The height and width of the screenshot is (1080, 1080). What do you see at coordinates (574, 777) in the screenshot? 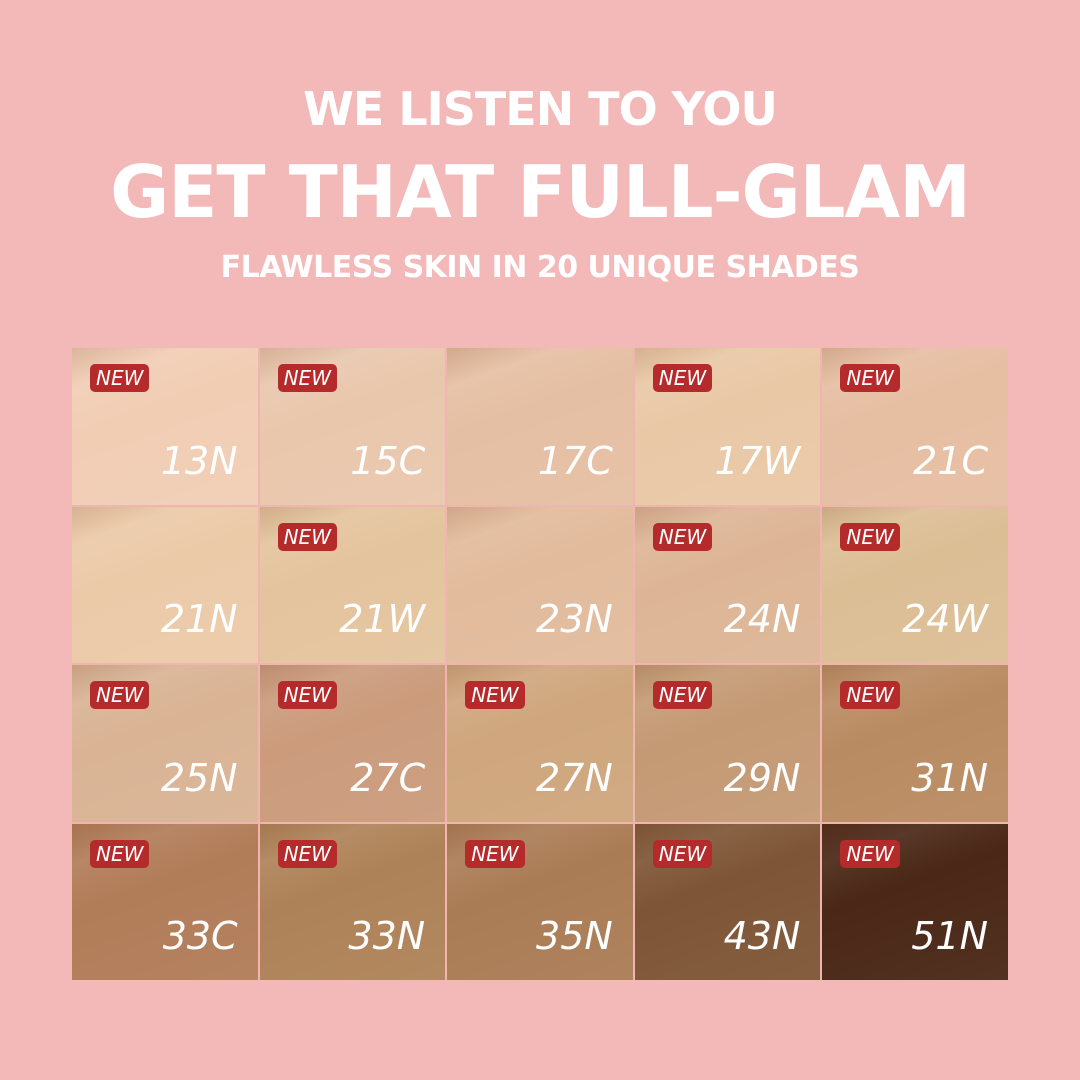
I see `shade-code: 27N` at bounding box center [574, 777].